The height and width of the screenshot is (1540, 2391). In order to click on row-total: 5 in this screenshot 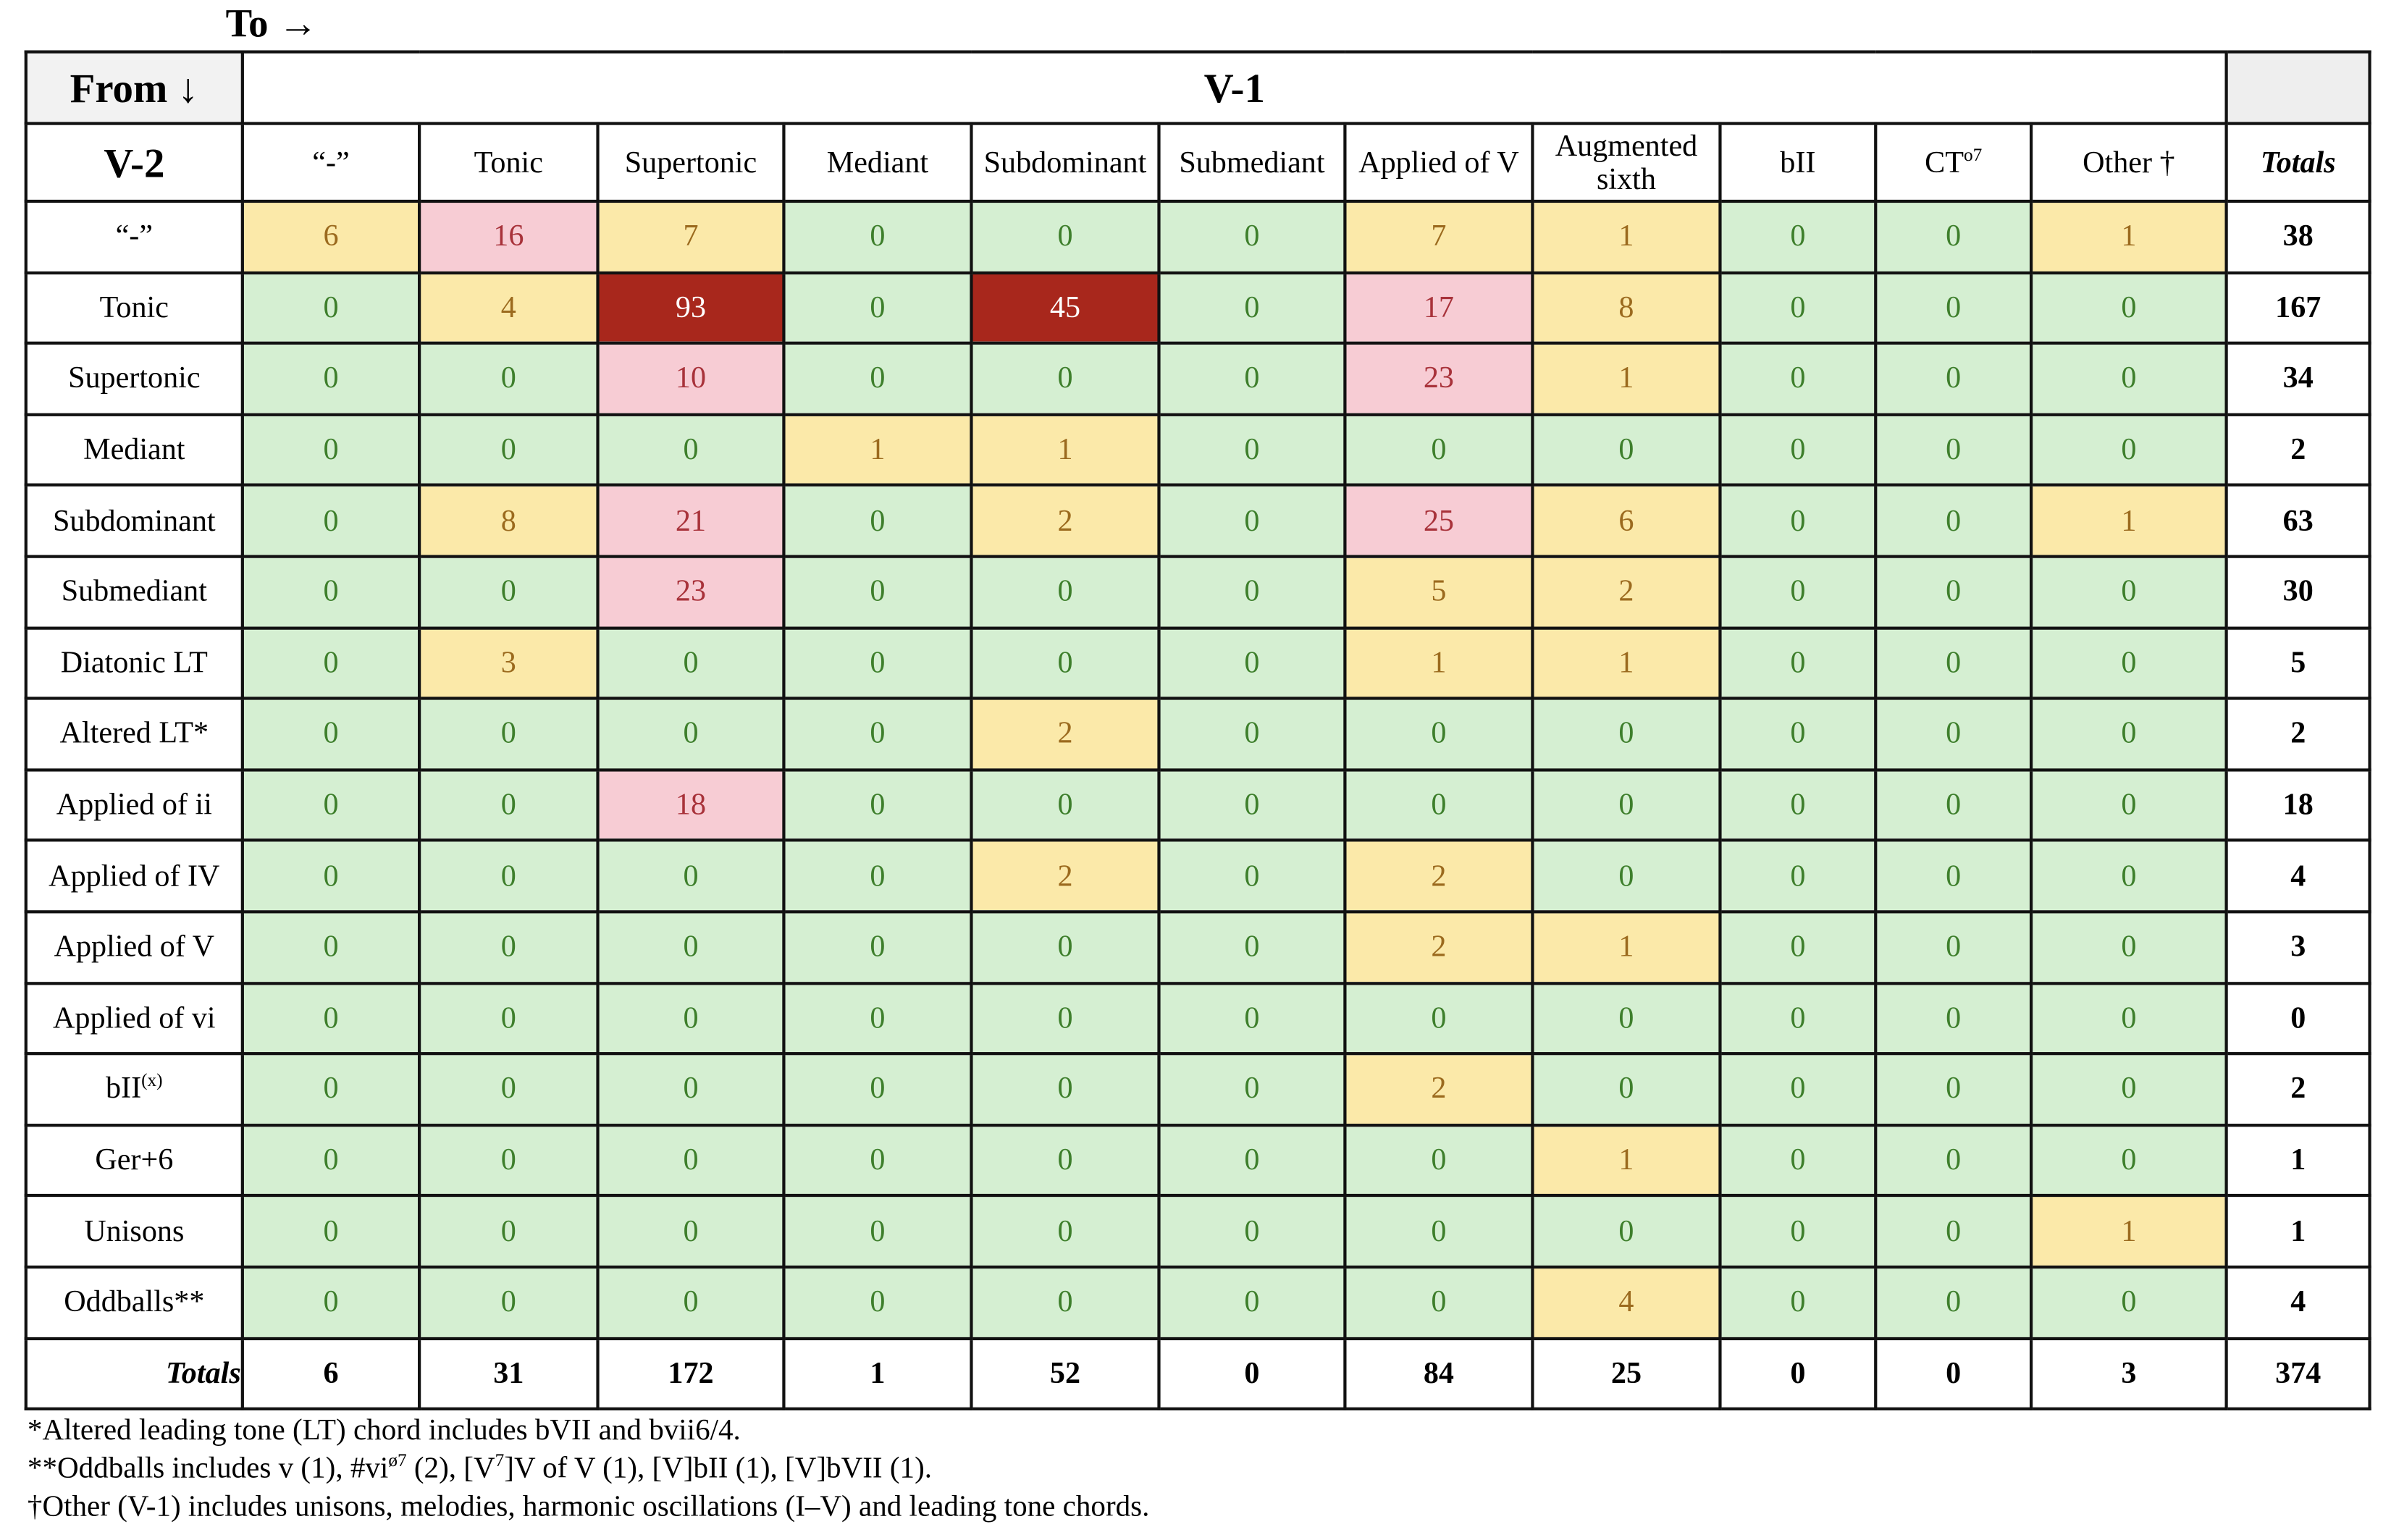, I will do `click(2297, 663)`.